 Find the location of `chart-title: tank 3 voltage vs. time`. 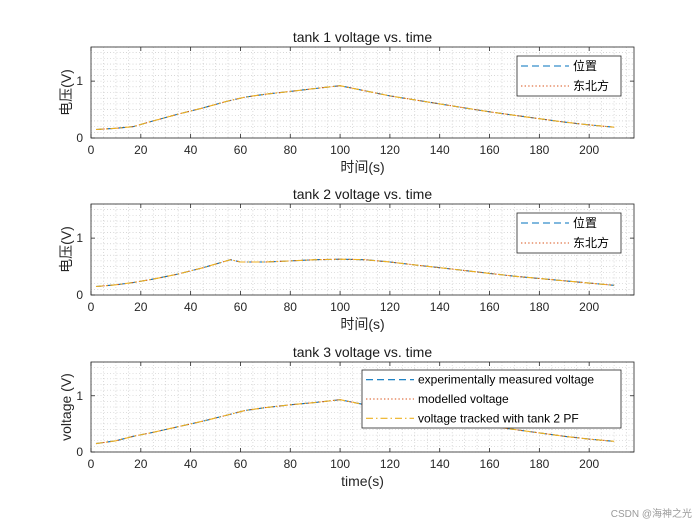

chart-title: tank 3 voltage vs. time is located at coordinates (363, 352).